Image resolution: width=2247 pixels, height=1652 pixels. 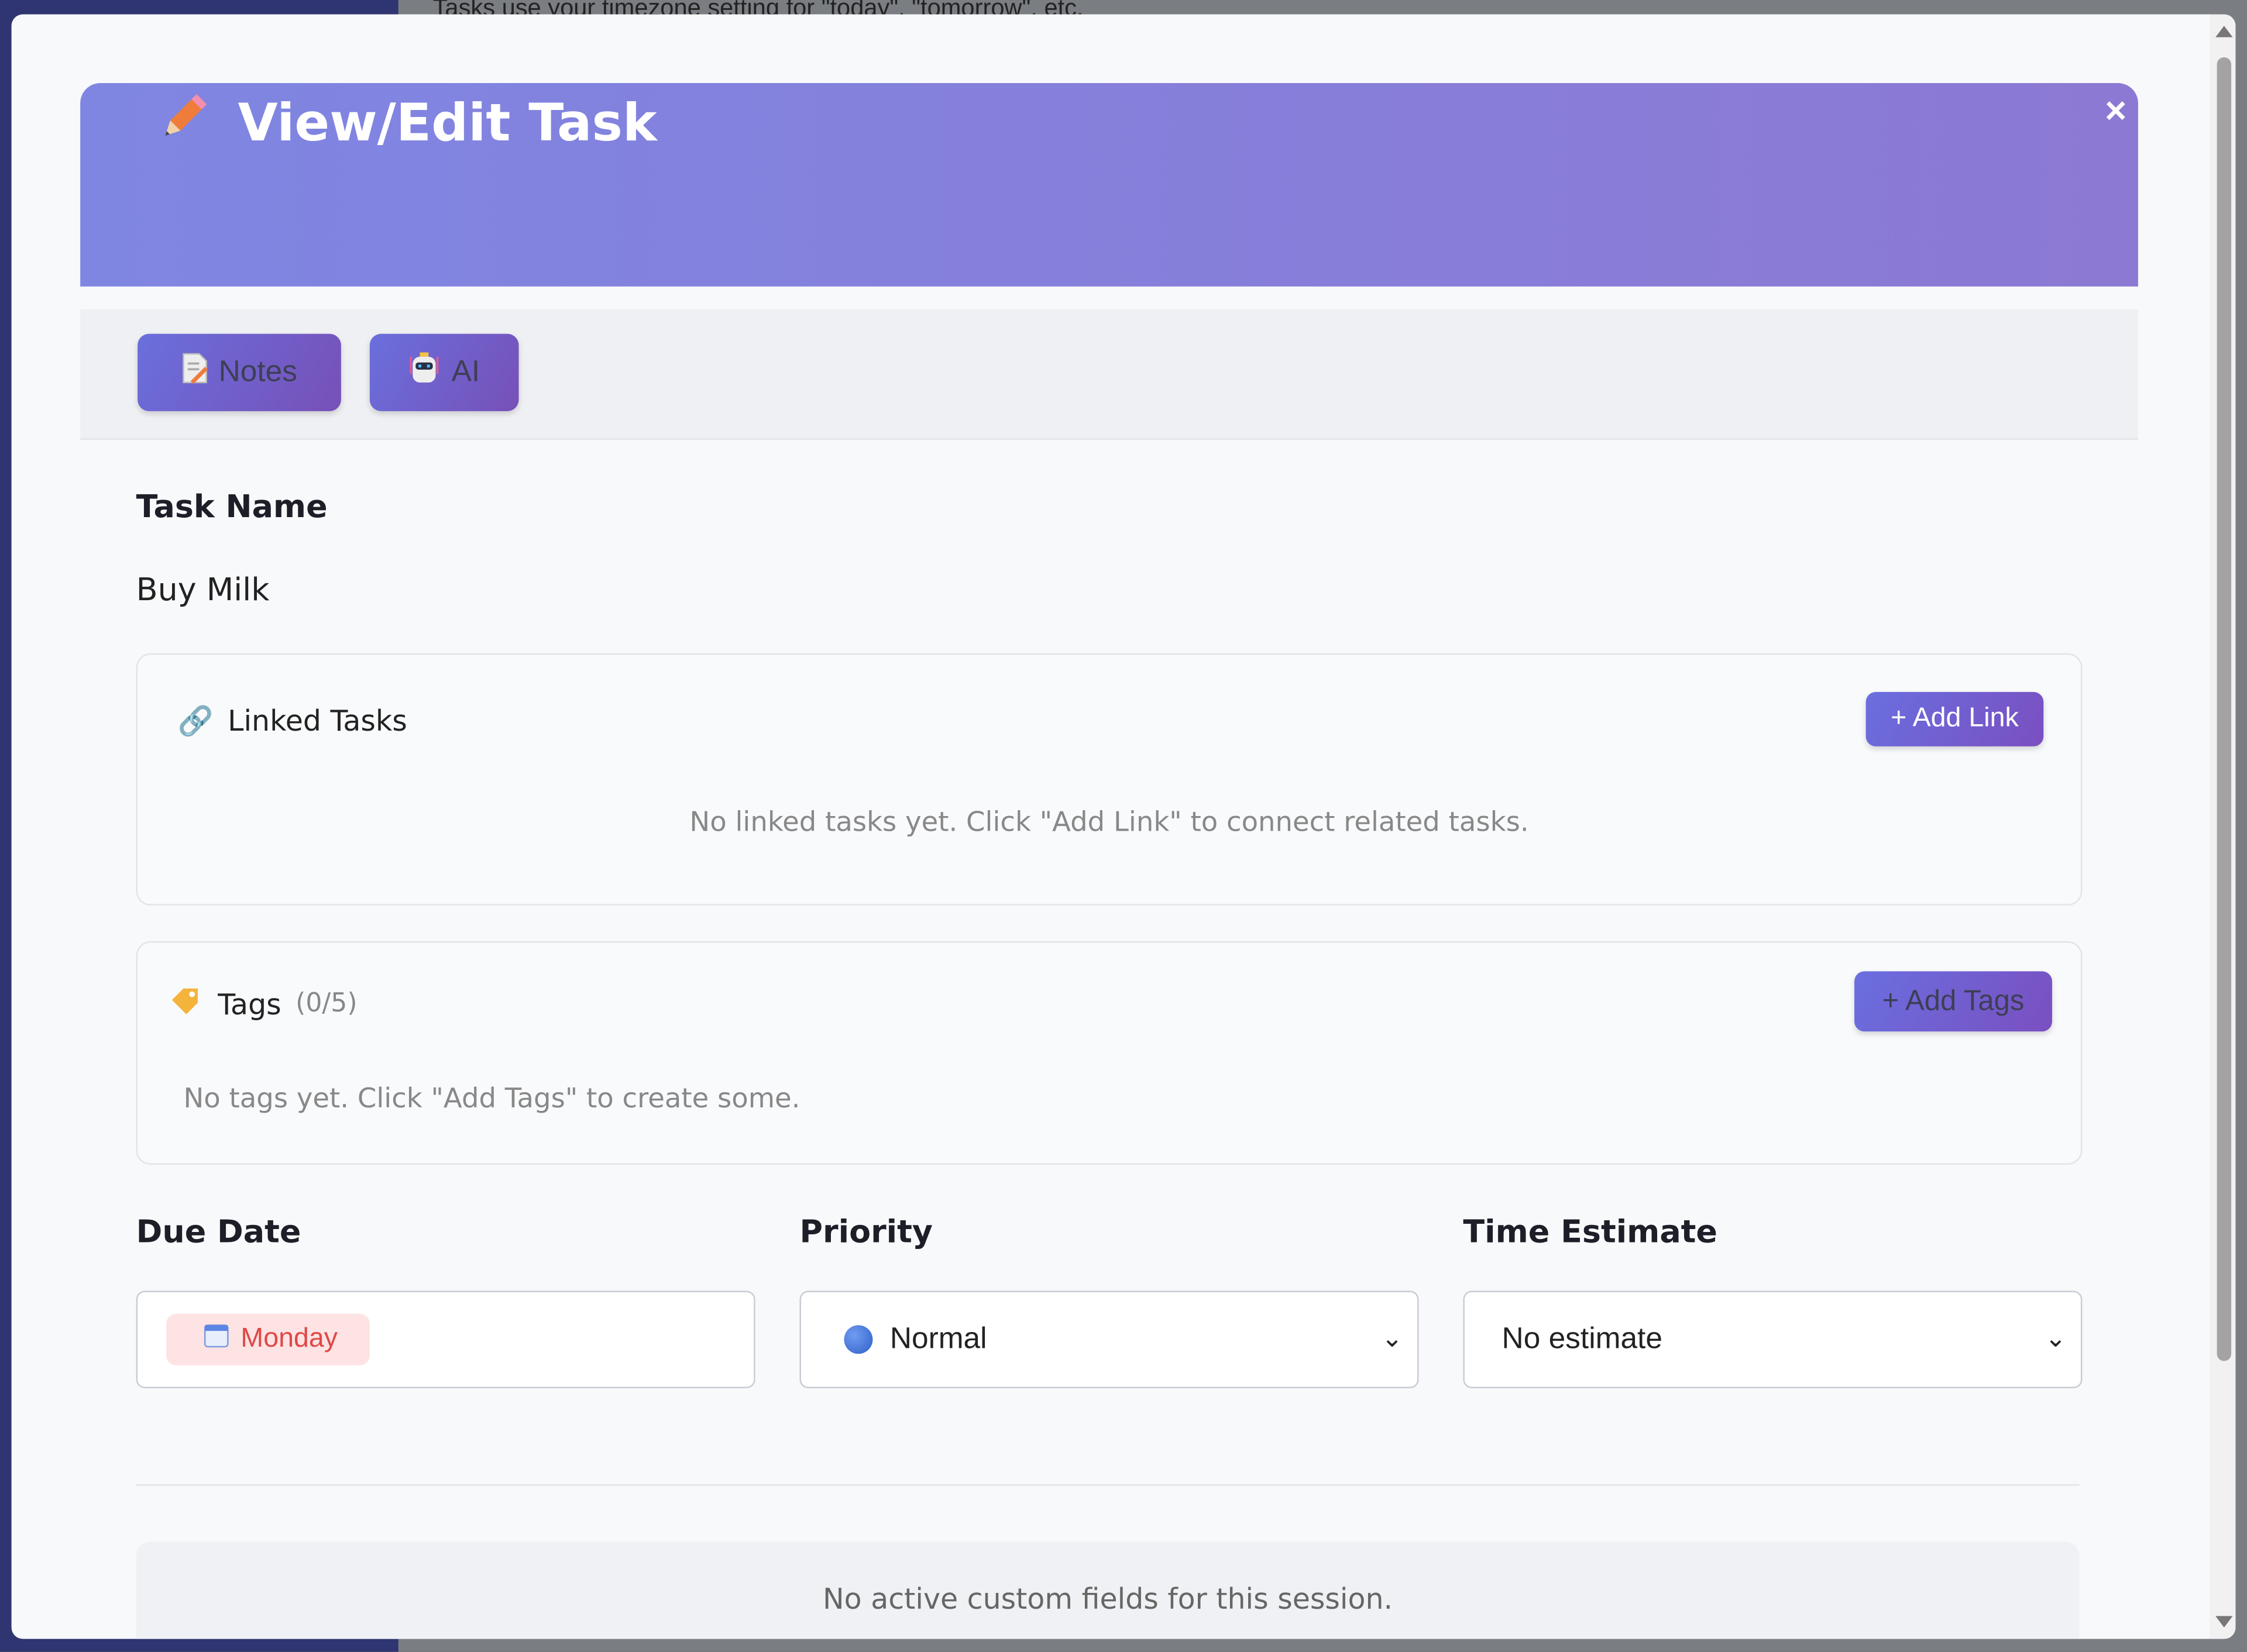 I want to click on due-date-chip: Monday, so click(x=268, y=1339).